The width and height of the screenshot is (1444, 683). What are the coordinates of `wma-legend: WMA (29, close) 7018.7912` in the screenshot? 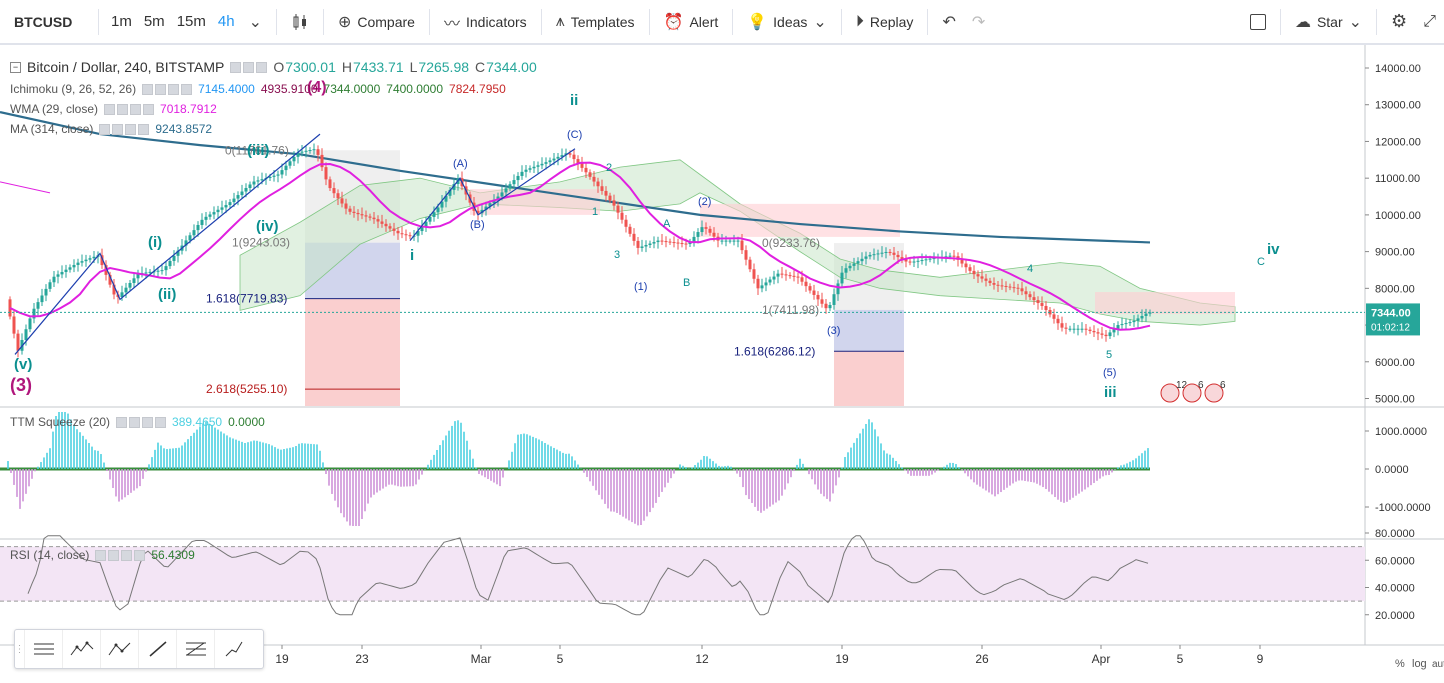 It's located at (113, 109).